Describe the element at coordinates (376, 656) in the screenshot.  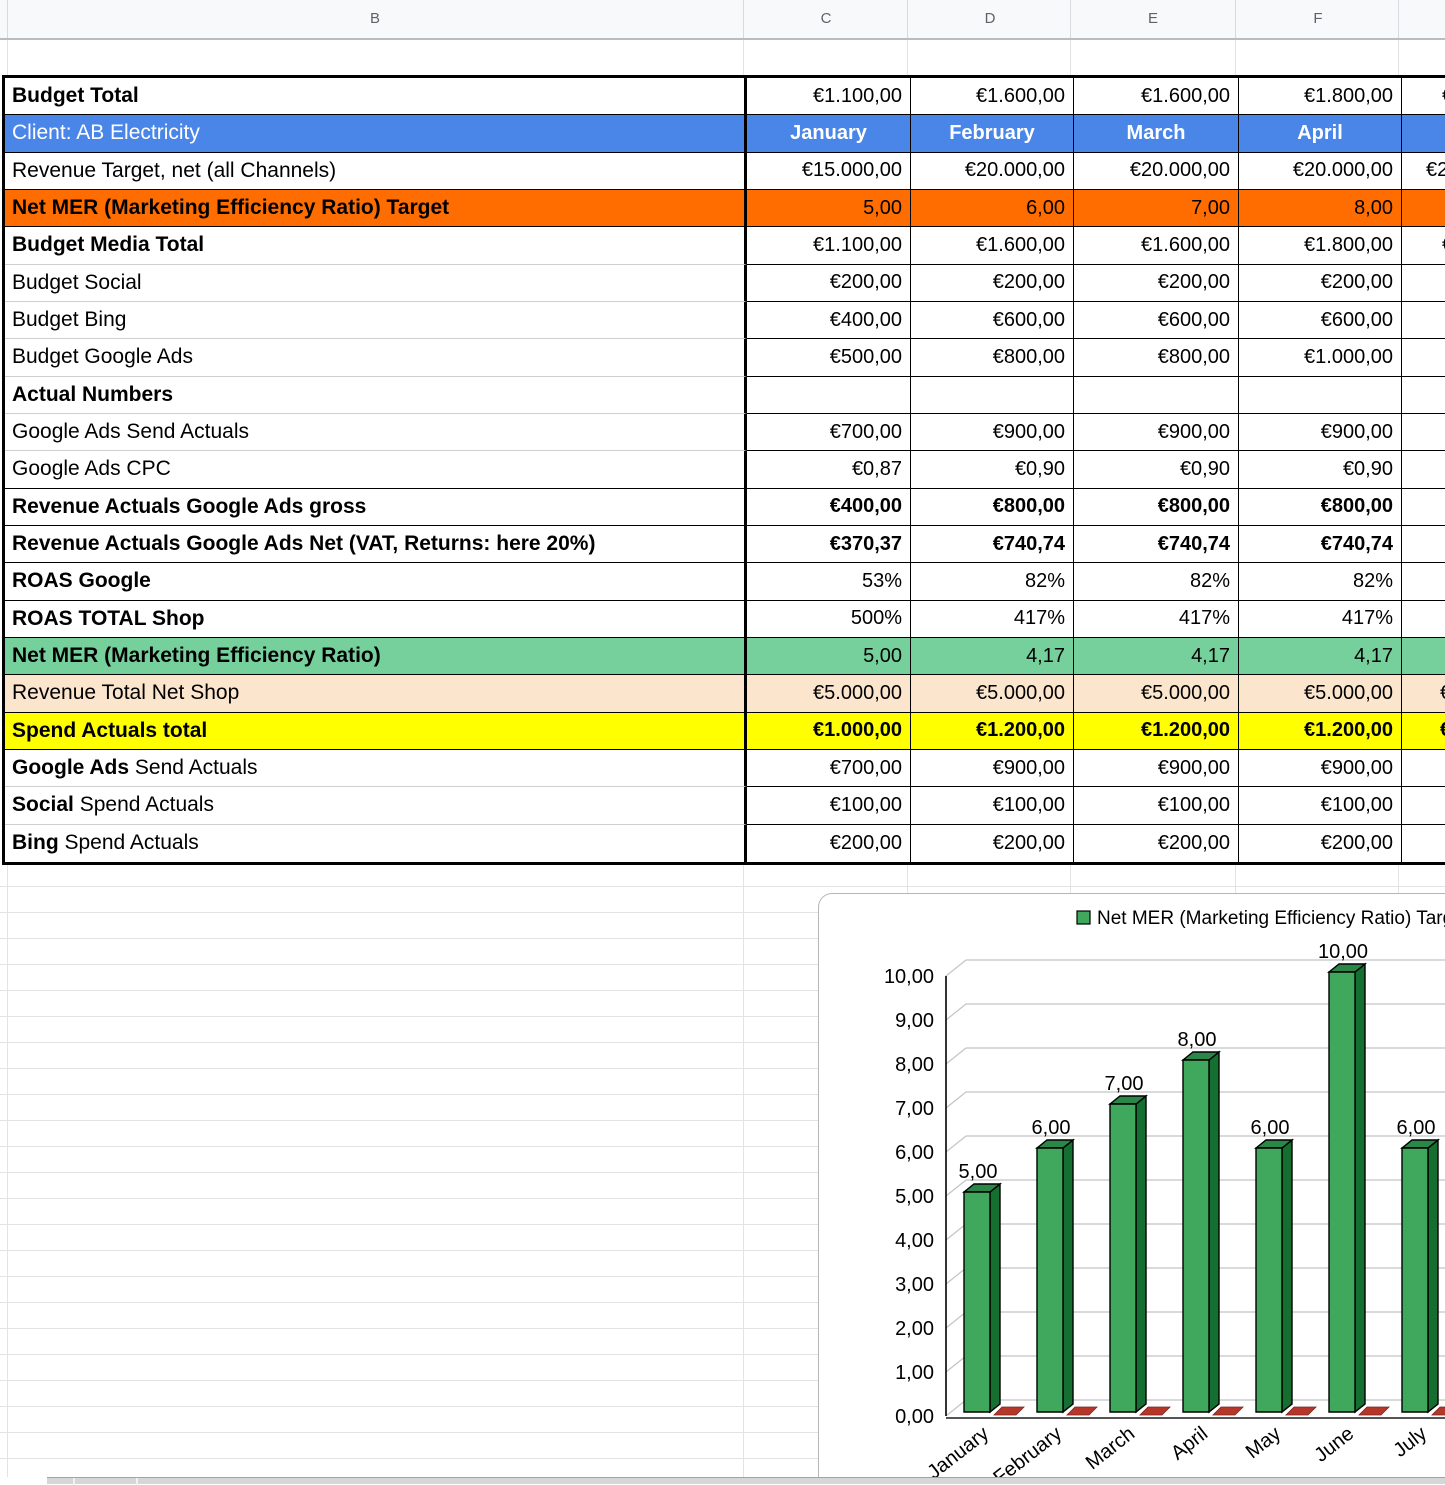
I see `row-label-cell: Net MER (Marketing Efficiency Ratio)` at that location.